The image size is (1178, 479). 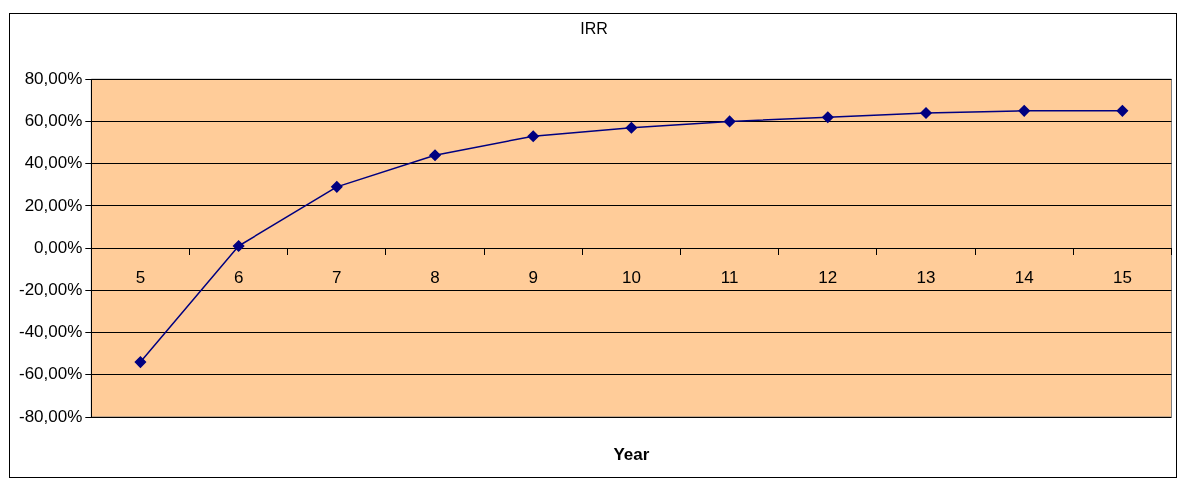 What do you see at coordinates (50, 416) in the screenshot?
I see `y-tick-label: -80,00%` at bounding box center [50, 416].